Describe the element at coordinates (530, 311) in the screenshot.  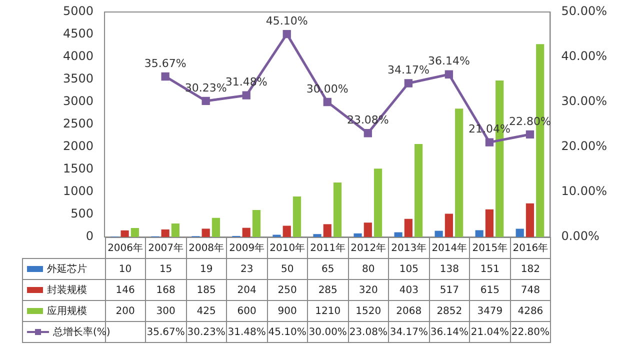
I see `data-label: 4286` at that location.